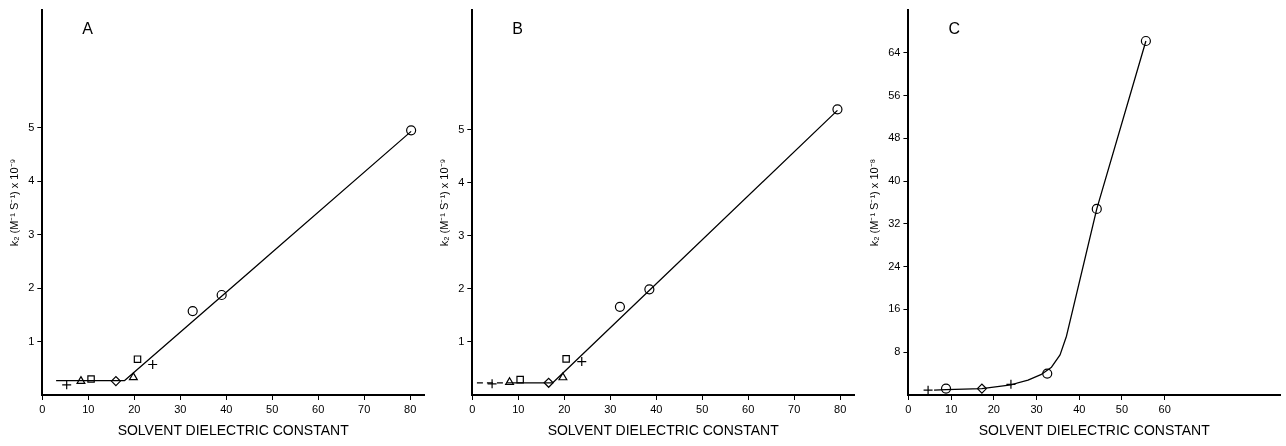  What do you see at coordinates (894, 222) in the screenshot?
I see `y-tick-label: 32` at bounding box center [894, 222].